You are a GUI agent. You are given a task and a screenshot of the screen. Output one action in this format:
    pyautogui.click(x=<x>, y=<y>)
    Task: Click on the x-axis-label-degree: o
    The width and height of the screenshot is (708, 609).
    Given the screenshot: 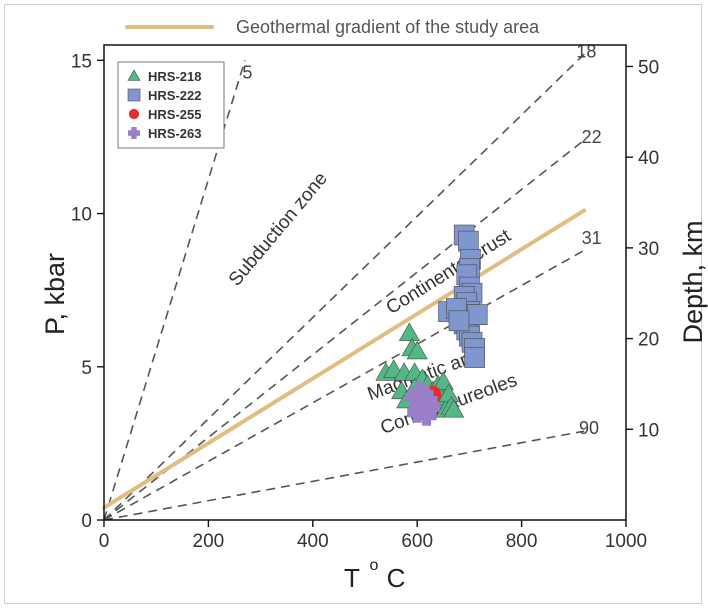 What is the action you would take?
    pyautogui.click(x=374, y=565)
    